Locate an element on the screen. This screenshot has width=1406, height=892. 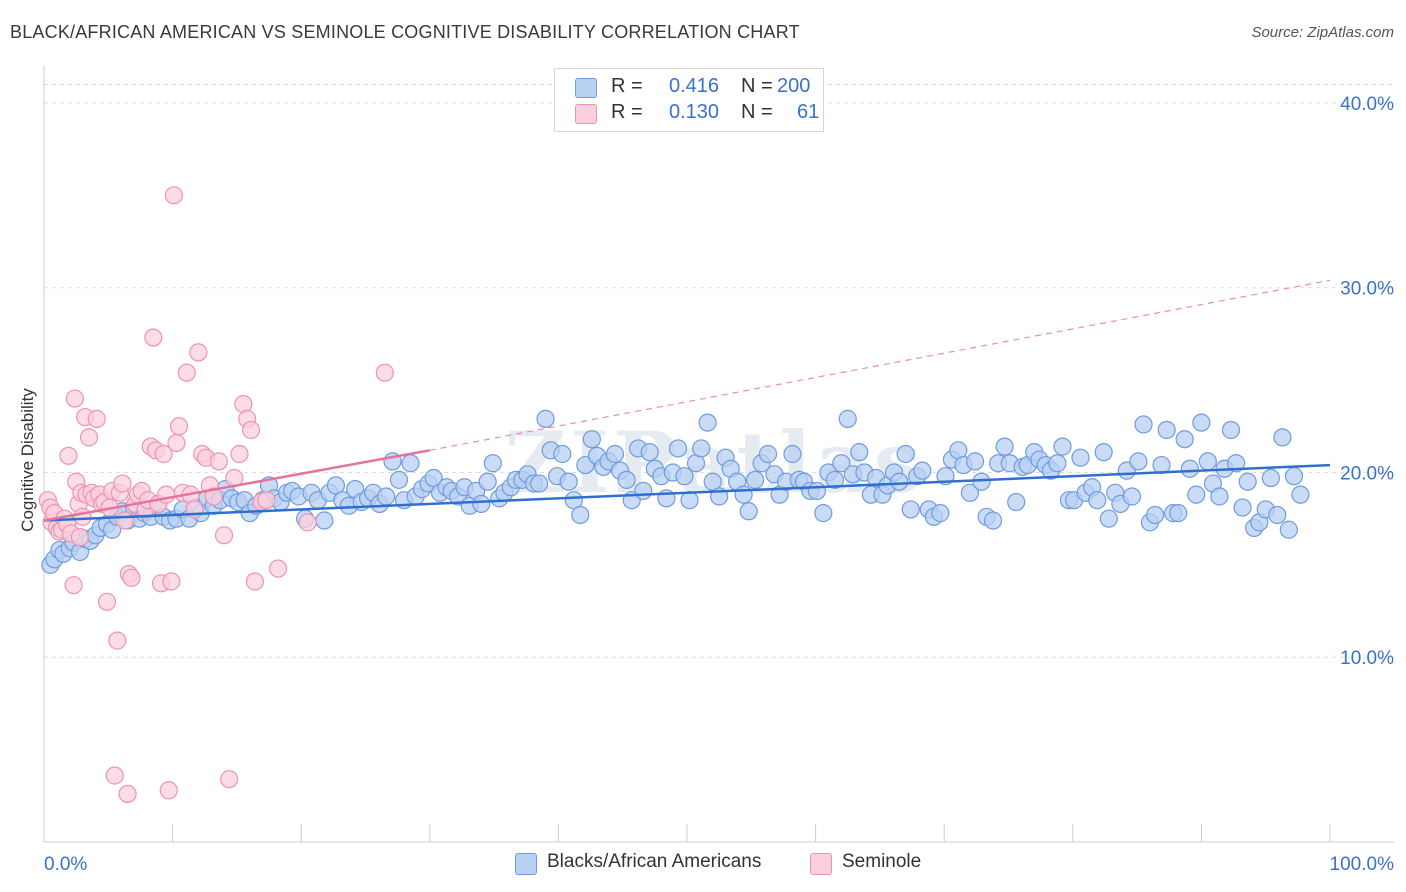
legend-swatch-blue is located at coordinates (586, 88).